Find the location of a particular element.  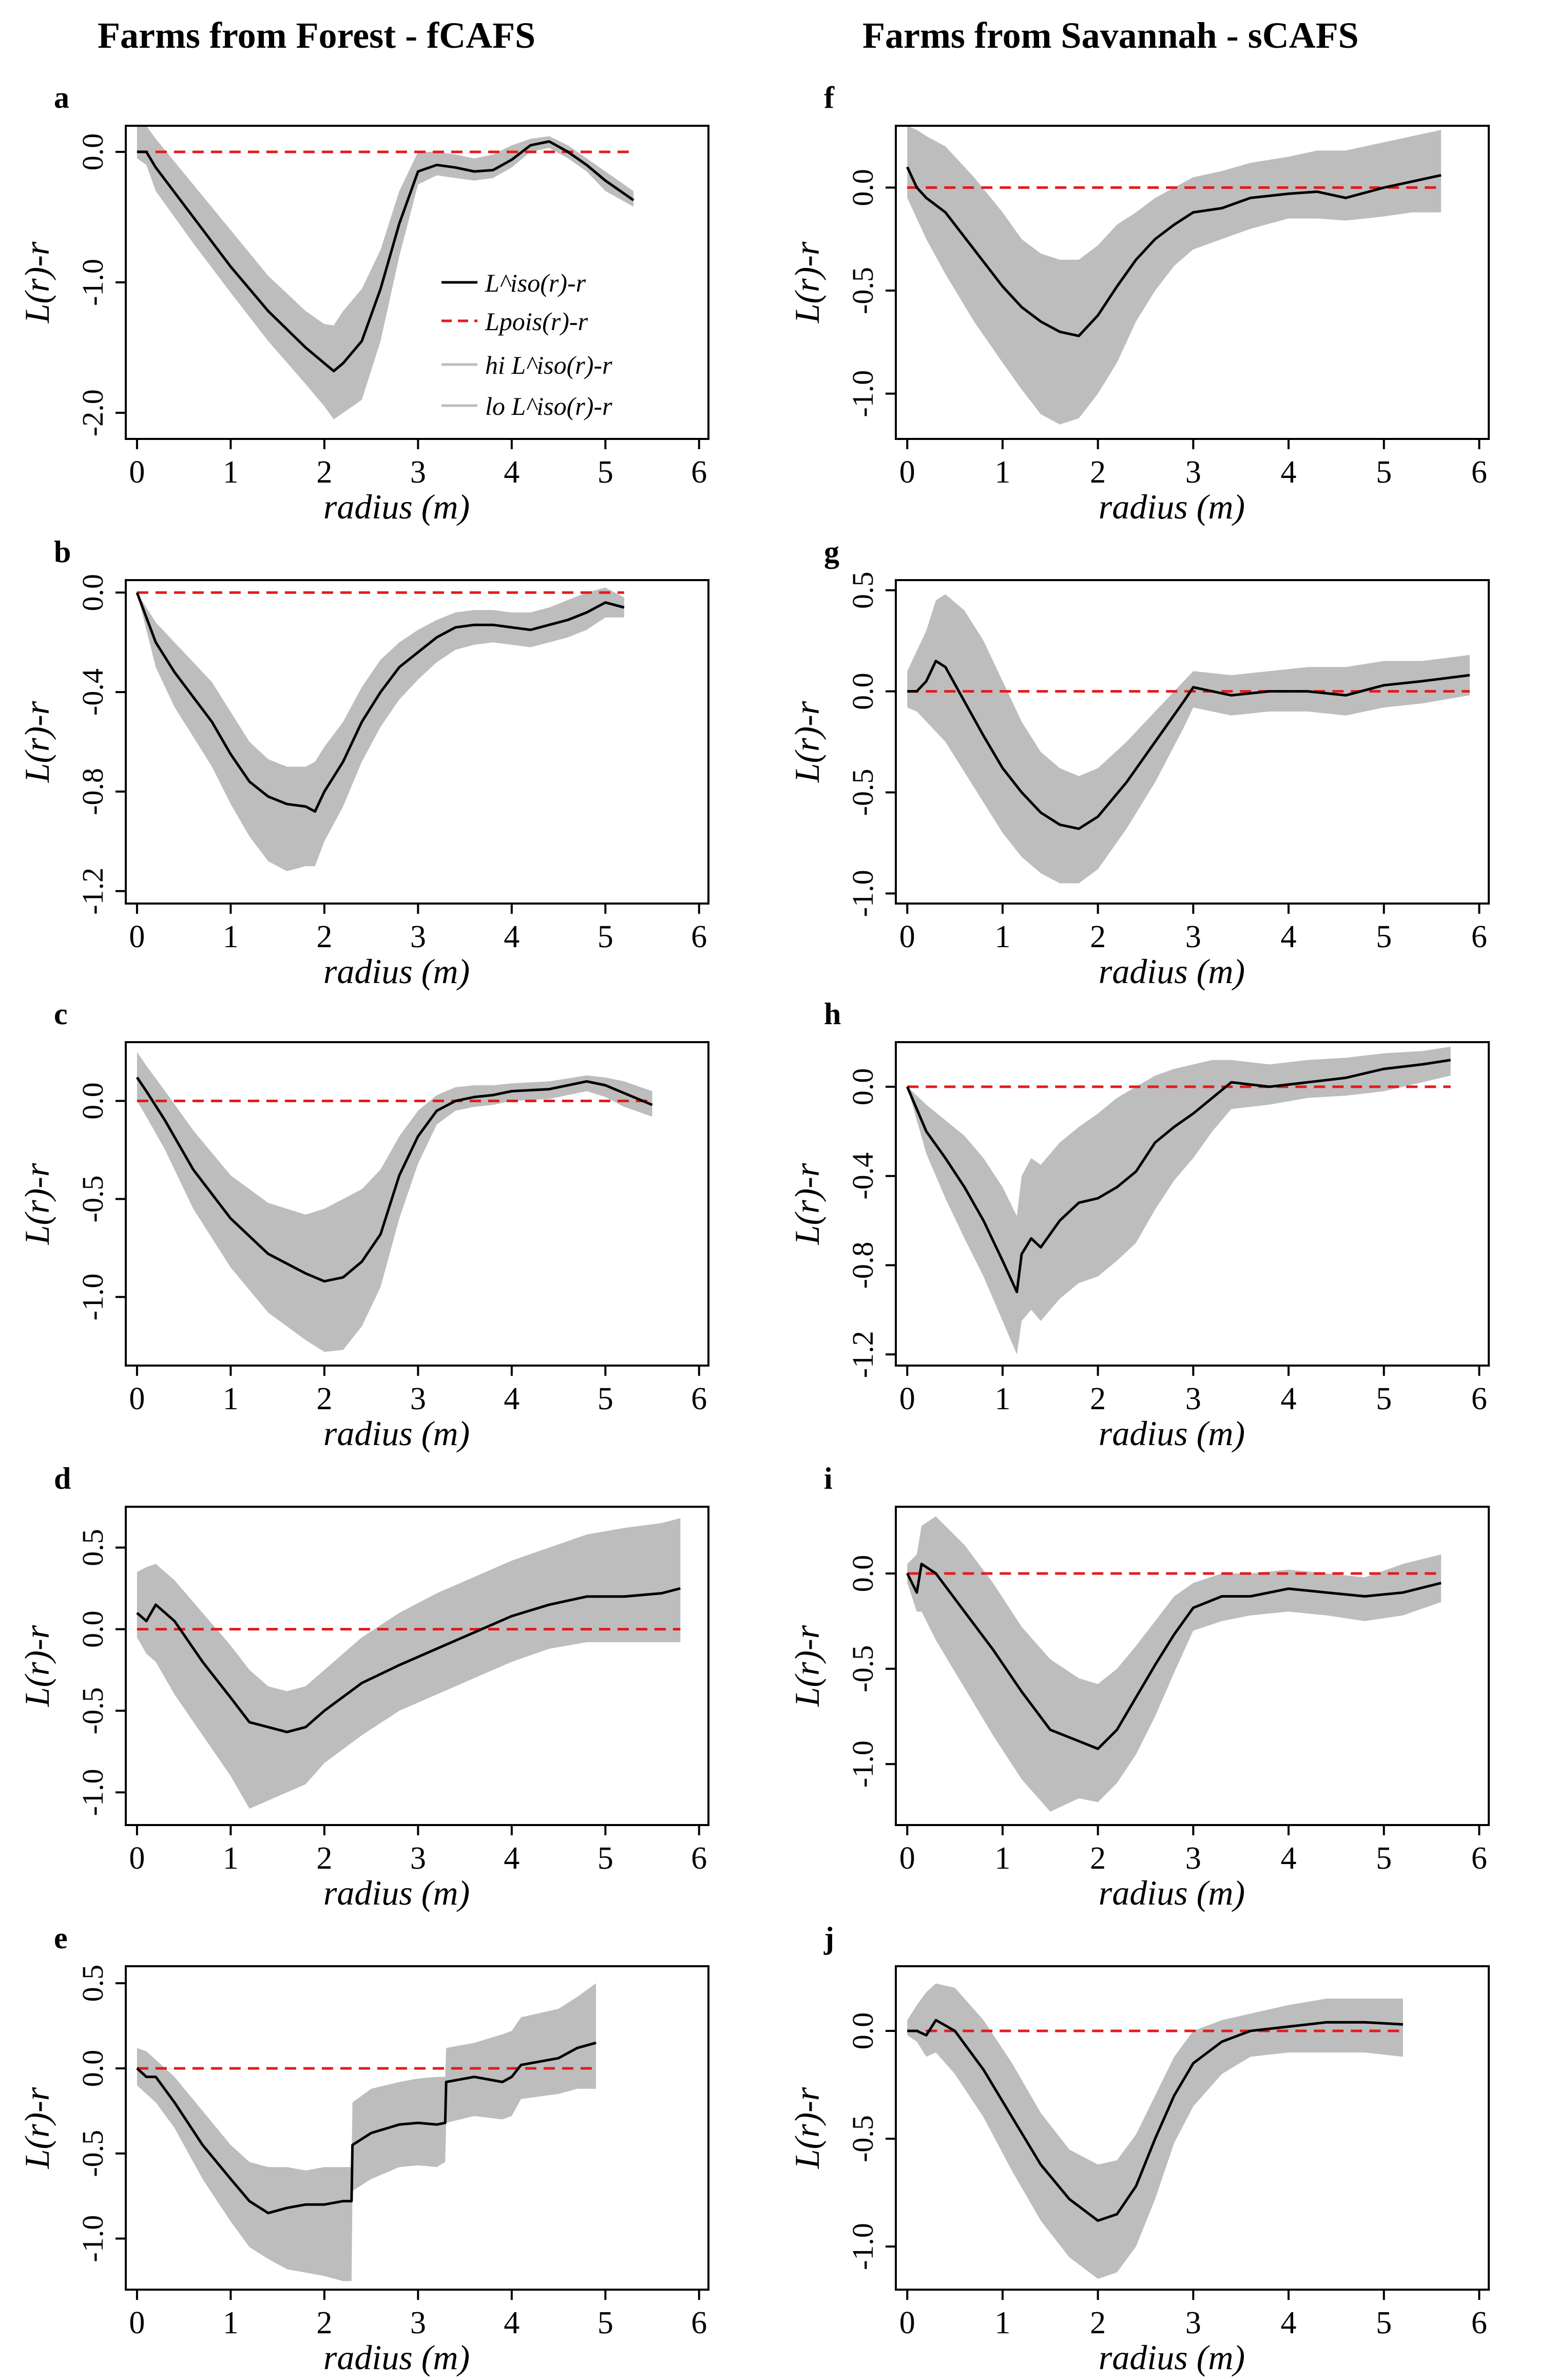

x-tick-label-i: 2 is located at coordinates (1098, 1858).